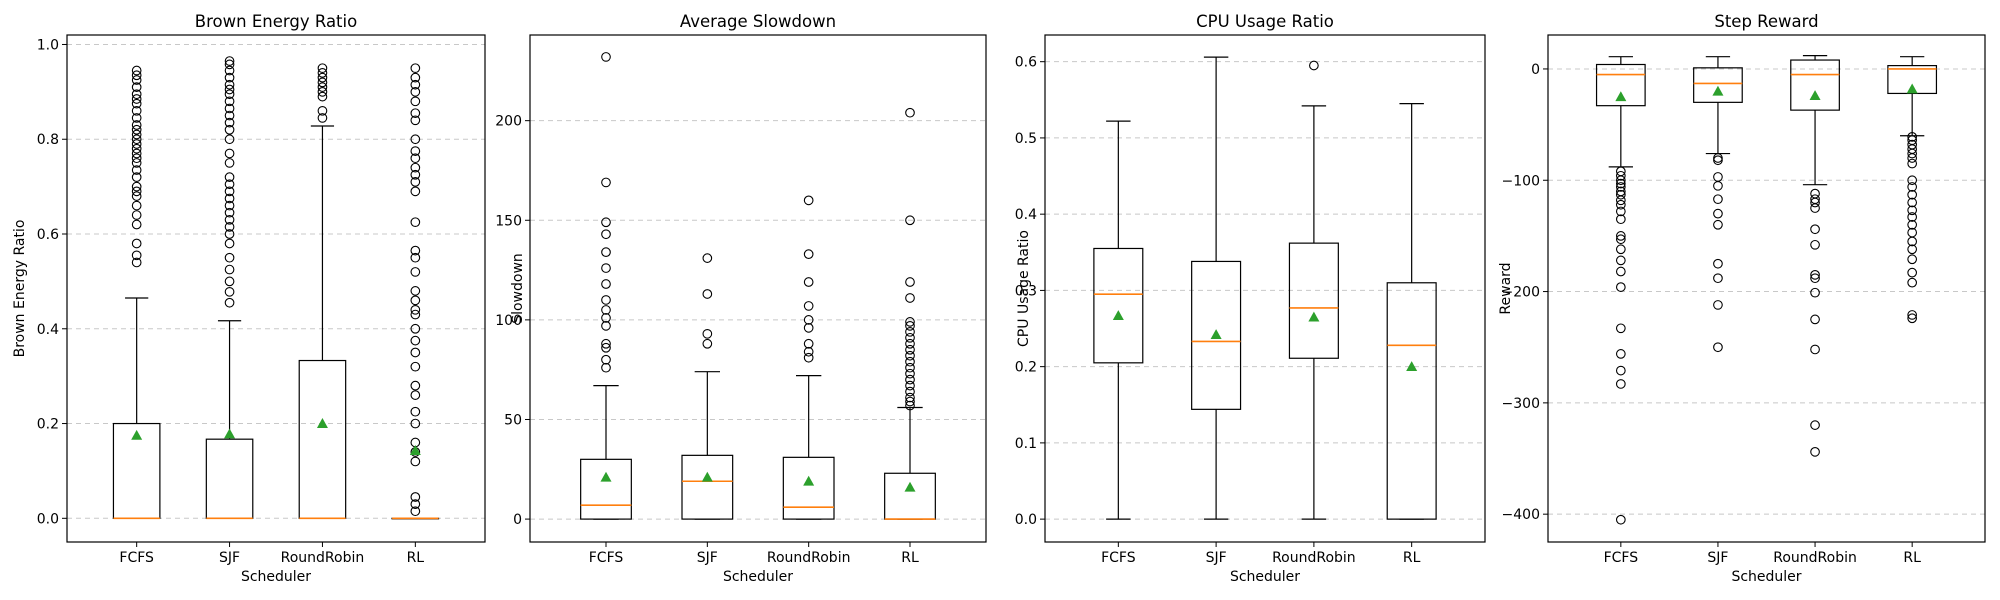 The width and height of the screenshot is (2000, 600). Describe the element at coordinates (1521, 181) in the screenshot. I see `y-tick-label: −100` at that location.